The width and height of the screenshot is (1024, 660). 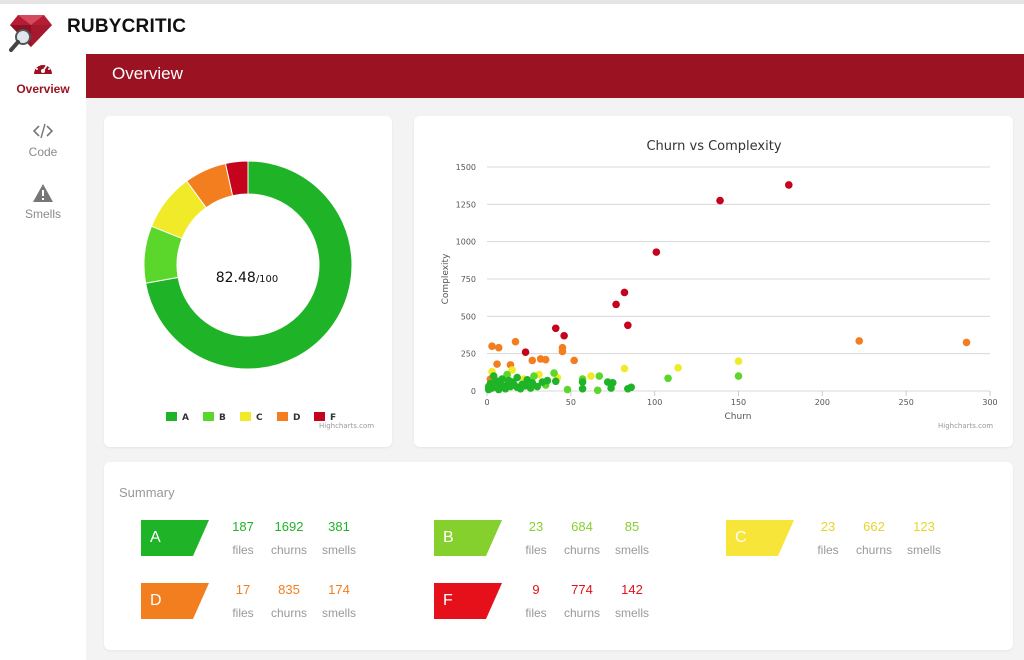 I want to click on stat-value: 1692, so click(x=289, y=526).